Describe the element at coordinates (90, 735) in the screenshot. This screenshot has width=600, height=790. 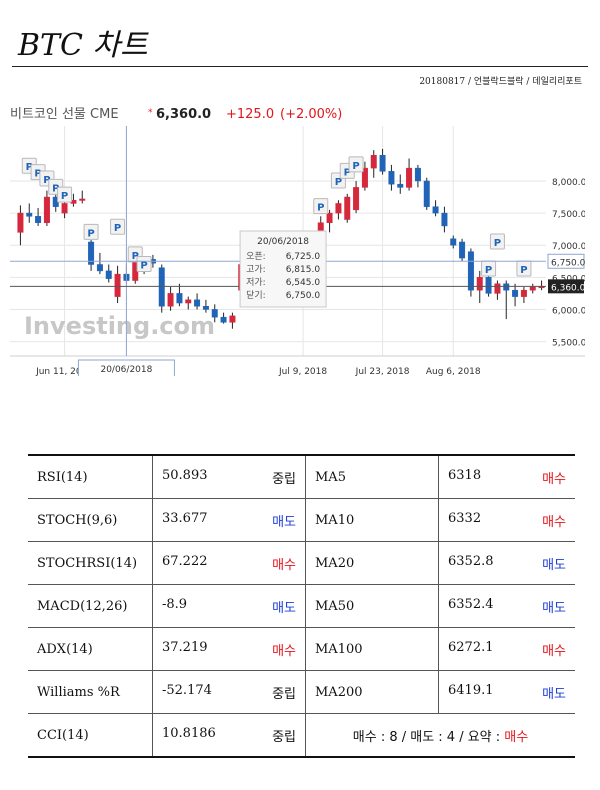
I see `indicator-name-cell: CCI(14)` at that location.